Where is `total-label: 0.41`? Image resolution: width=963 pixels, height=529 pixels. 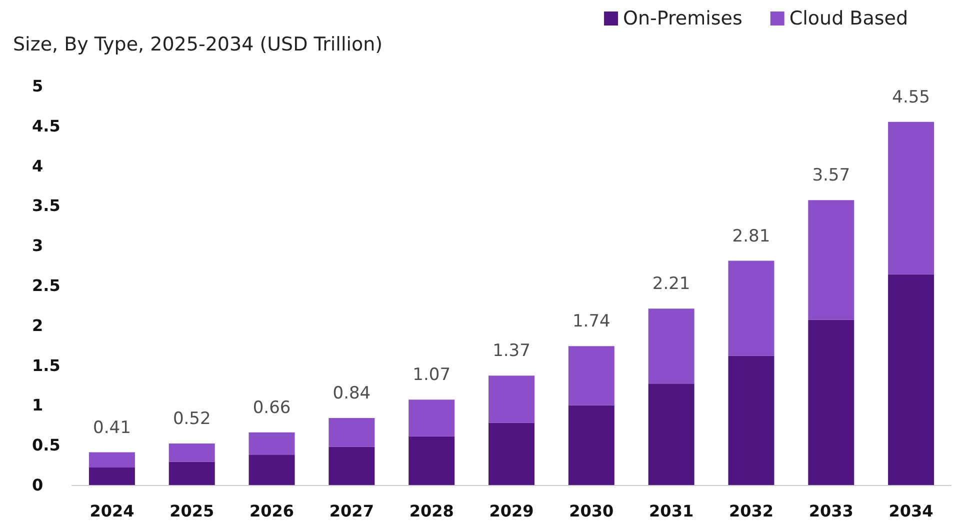
total-label: 0.41 is located at coordinates (112, 428).